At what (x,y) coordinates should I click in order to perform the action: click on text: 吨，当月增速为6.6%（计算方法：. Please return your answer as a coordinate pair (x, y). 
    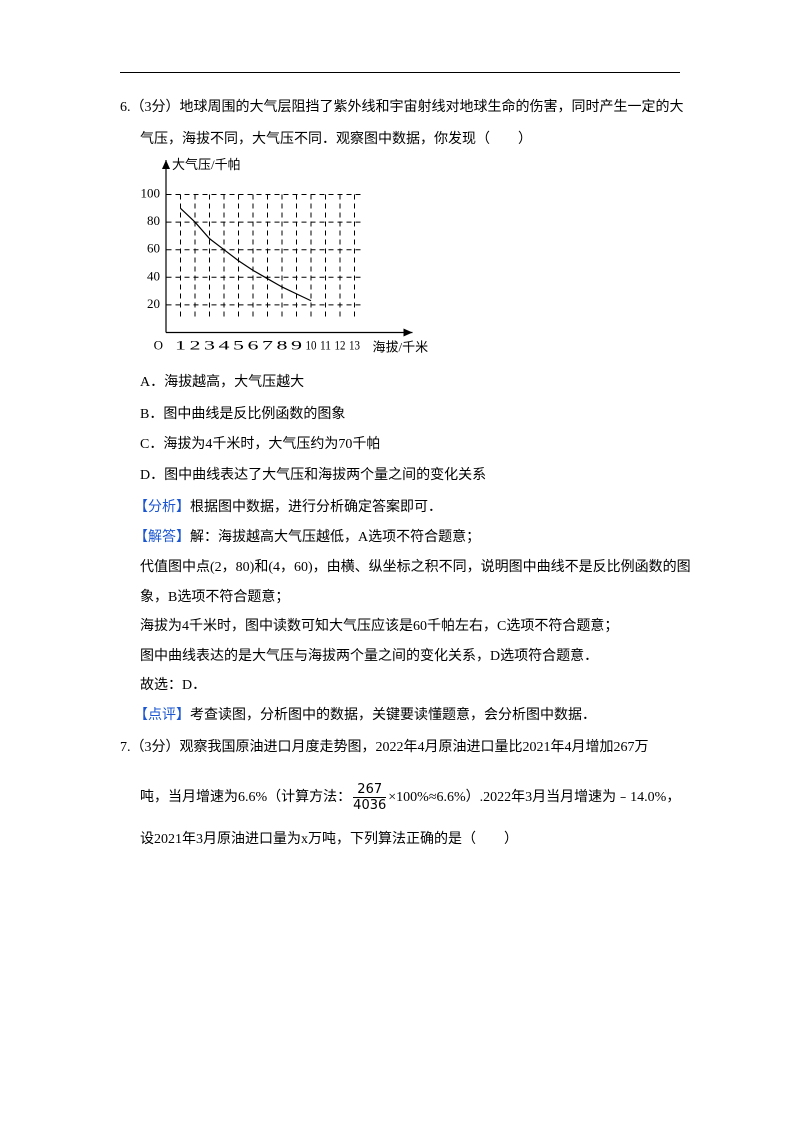
    Looking at the image, I should click on (246, 797).